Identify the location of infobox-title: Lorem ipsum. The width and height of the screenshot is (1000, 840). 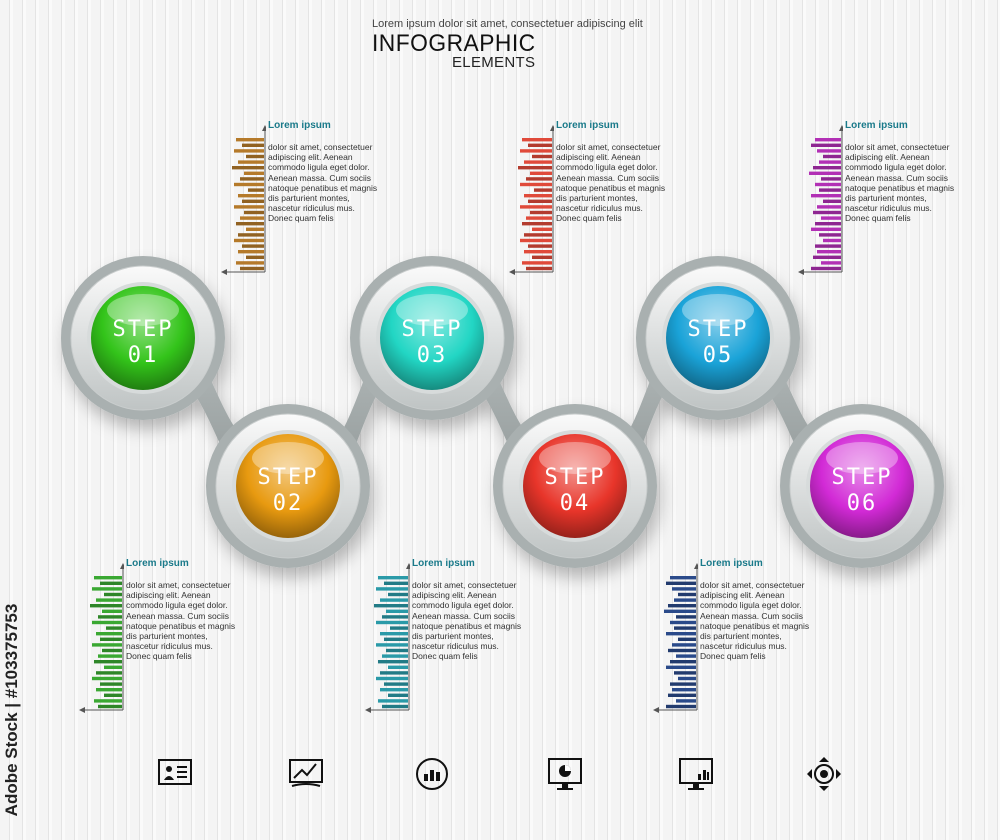
(157, 563).